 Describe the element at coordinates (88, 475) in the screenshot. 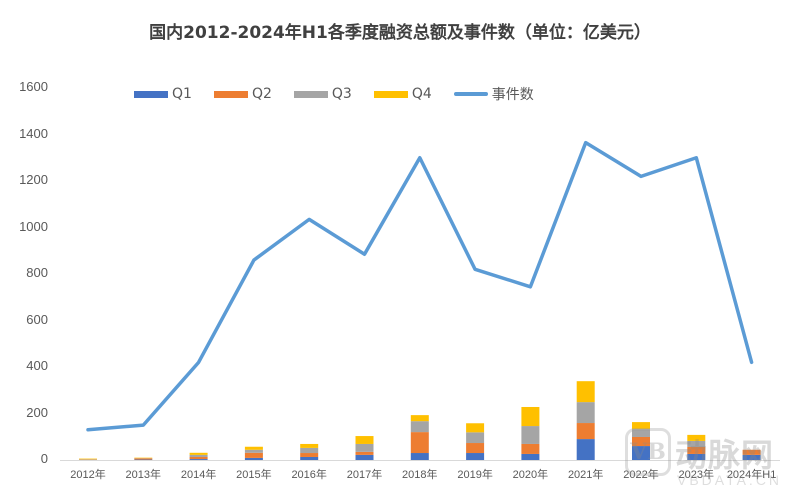

I see `x-tick-label: 2012年` at that location.